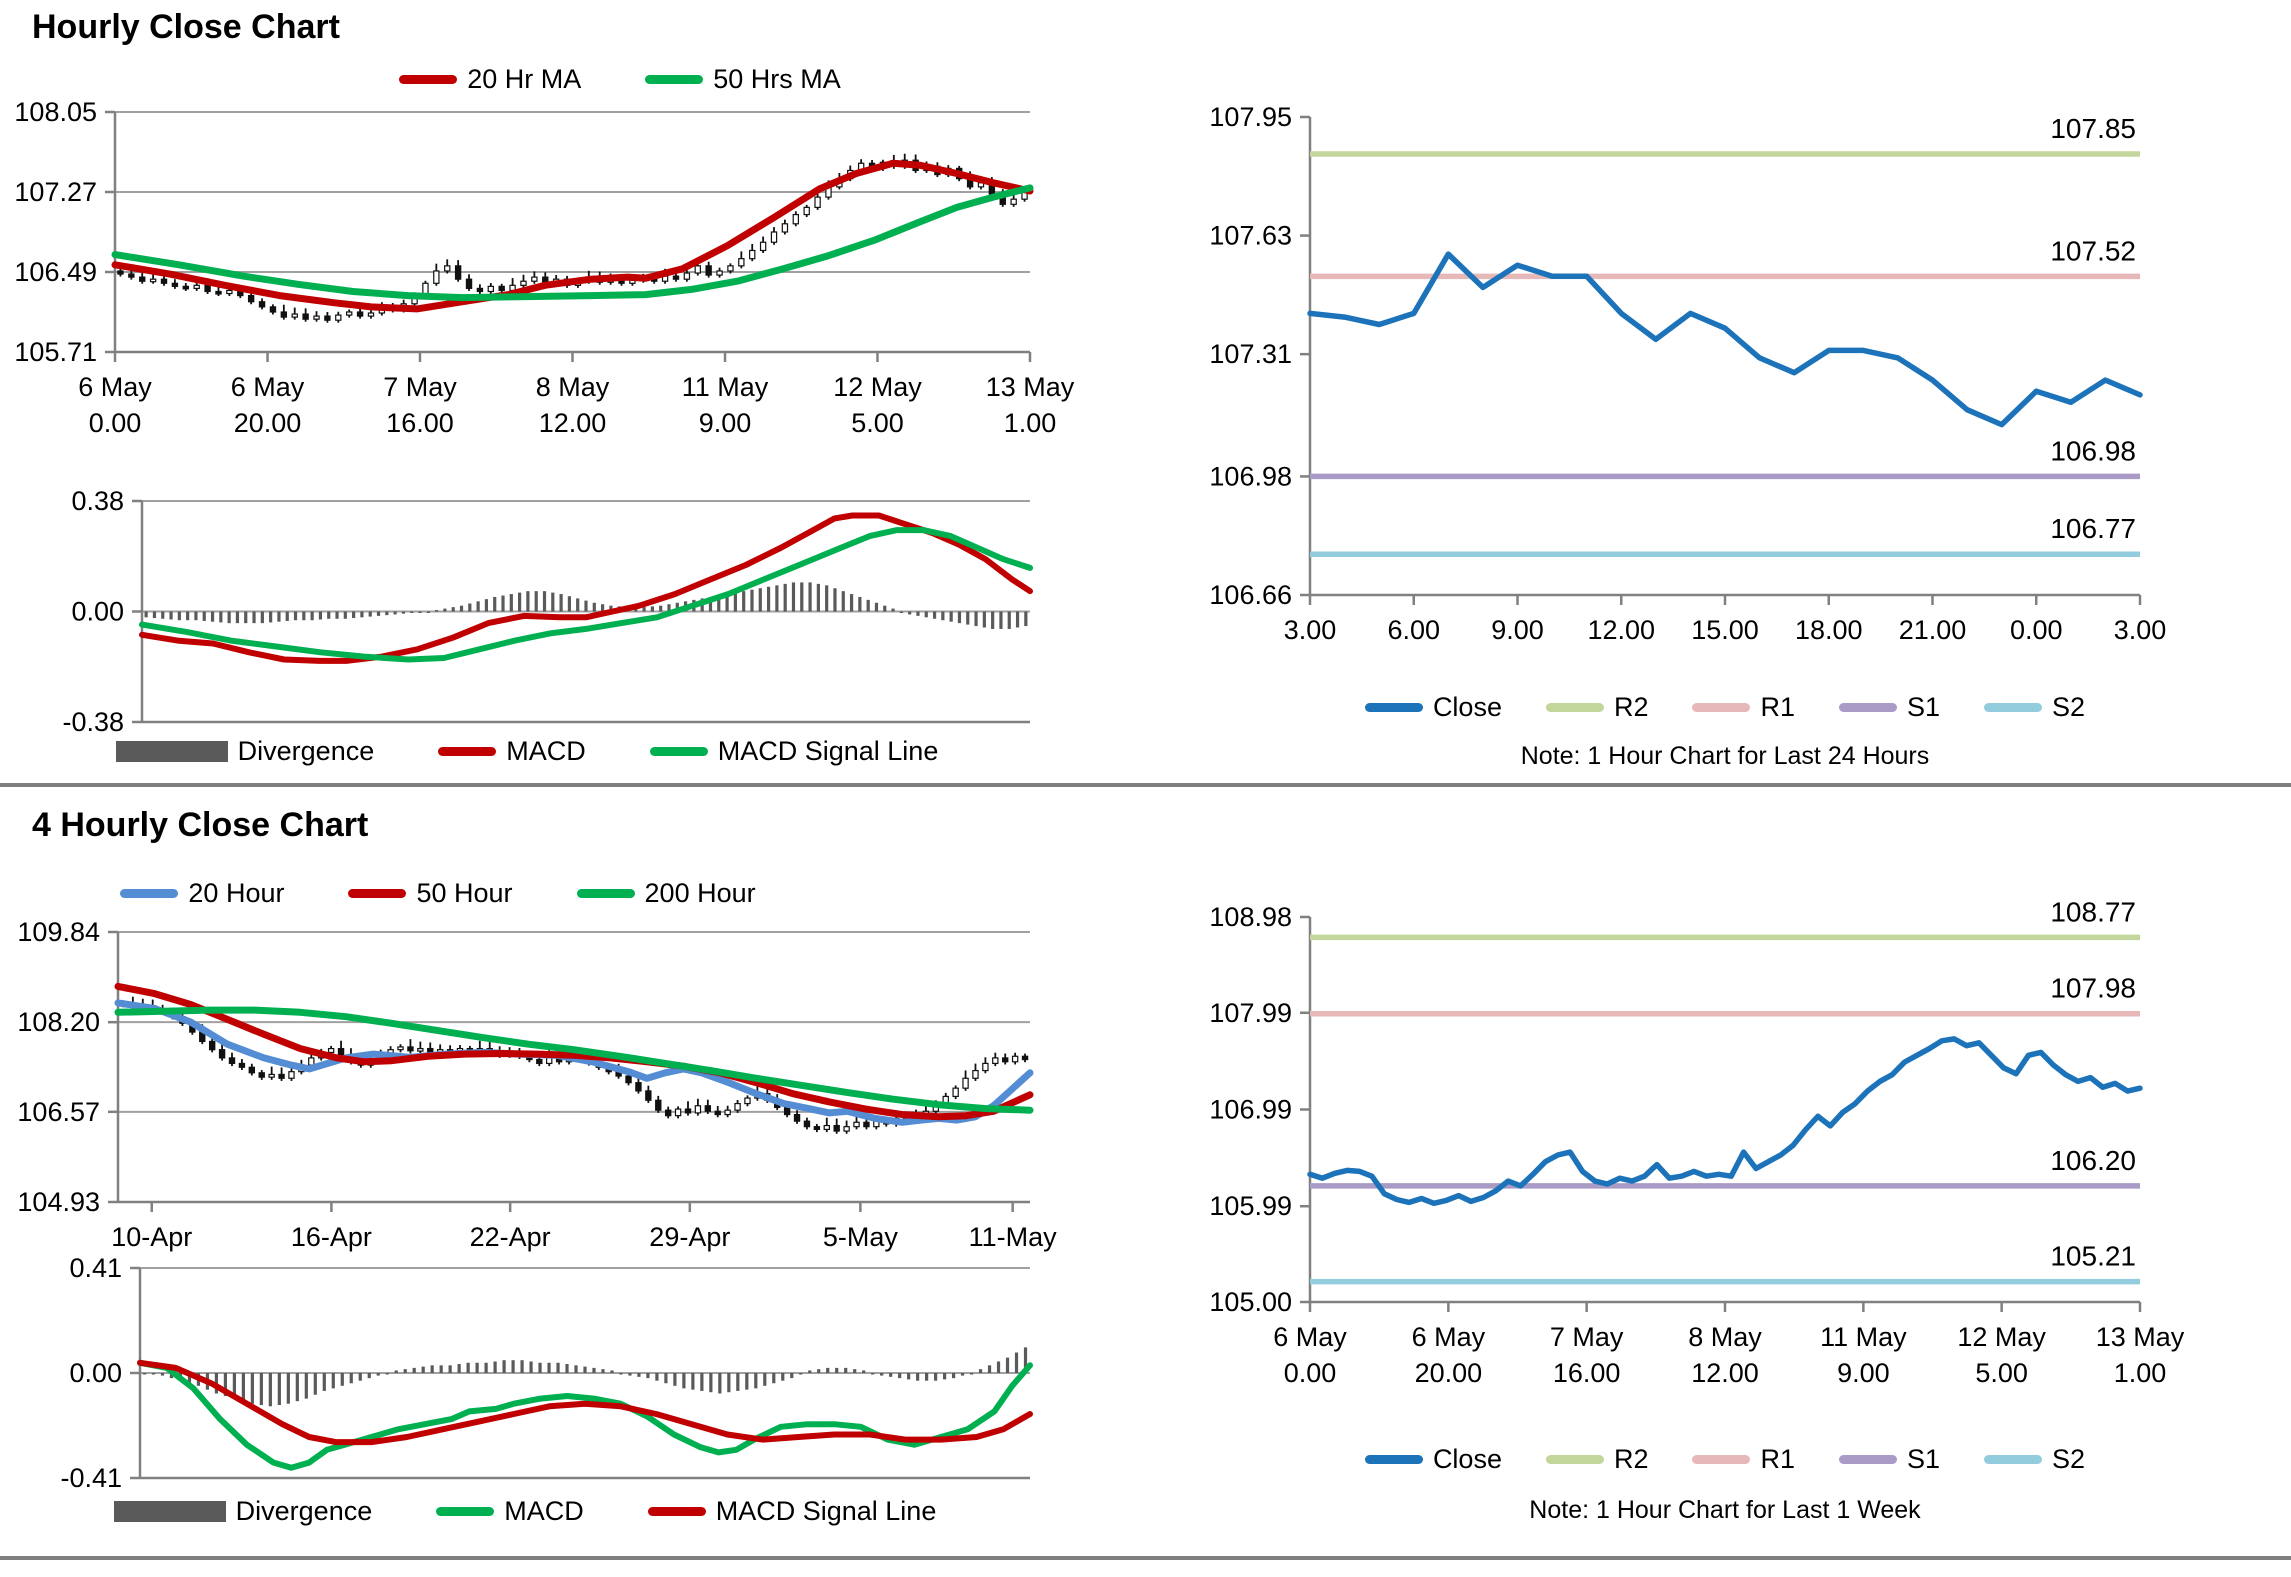  Describe the element at coordinates (2140, 1337) in the screenshot. I see `svg-text: 13 May` at that location.